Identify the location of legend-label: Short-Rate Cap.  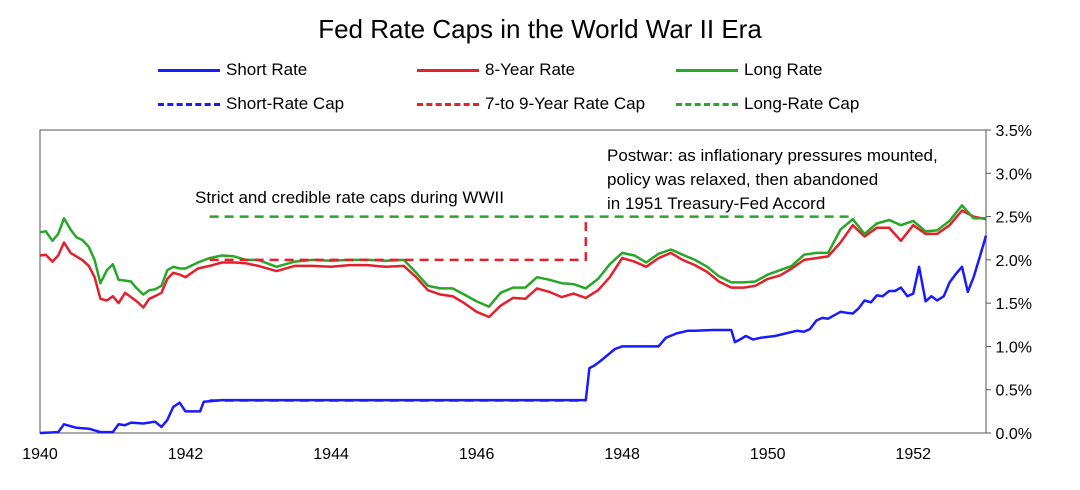
(285, 103).